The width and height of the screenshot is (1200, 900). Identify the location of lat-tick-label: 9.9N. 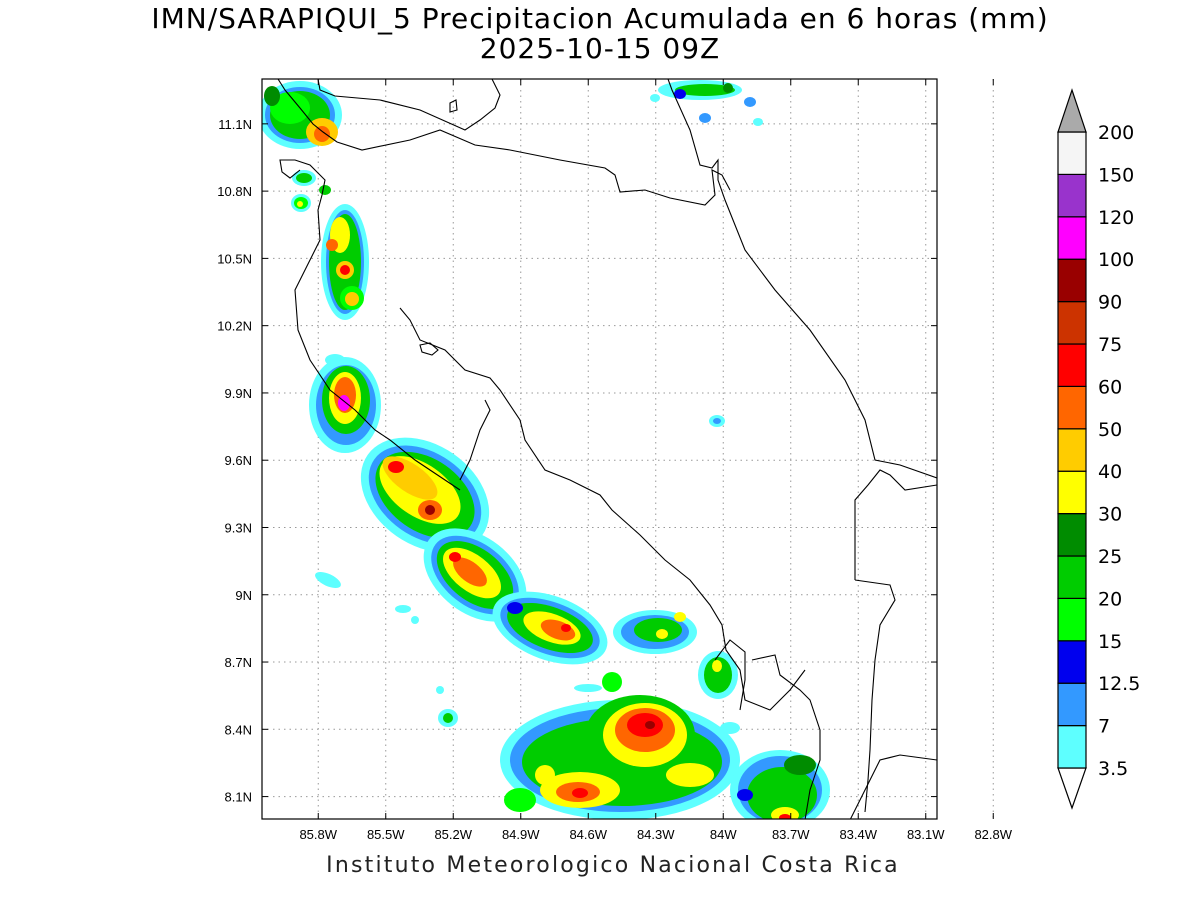
(238, 393).